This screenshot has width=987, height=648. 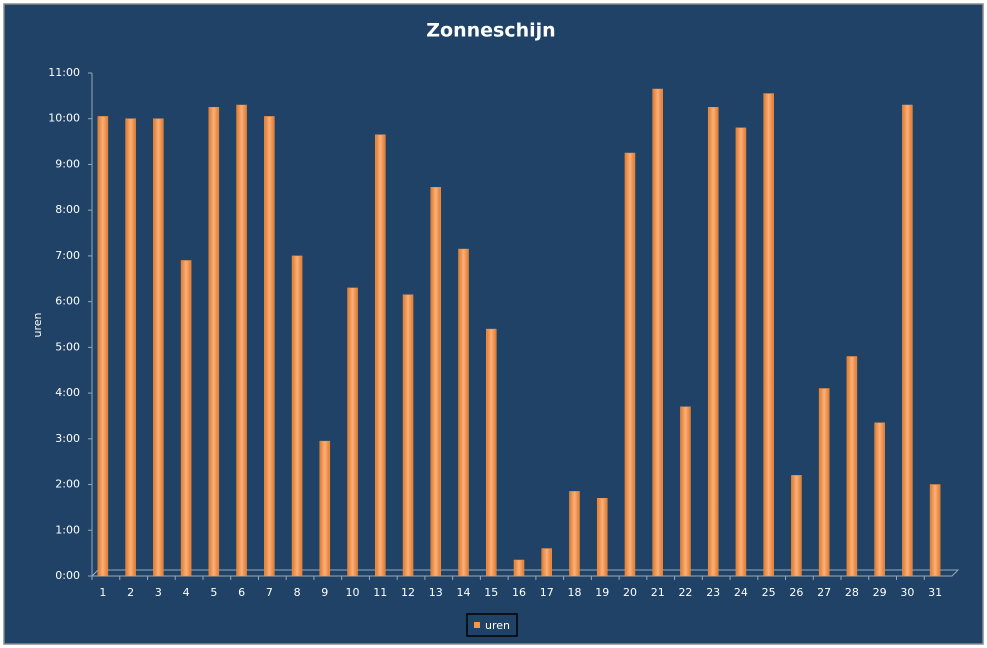 I want to click on floor, so click(x=525, y=573).